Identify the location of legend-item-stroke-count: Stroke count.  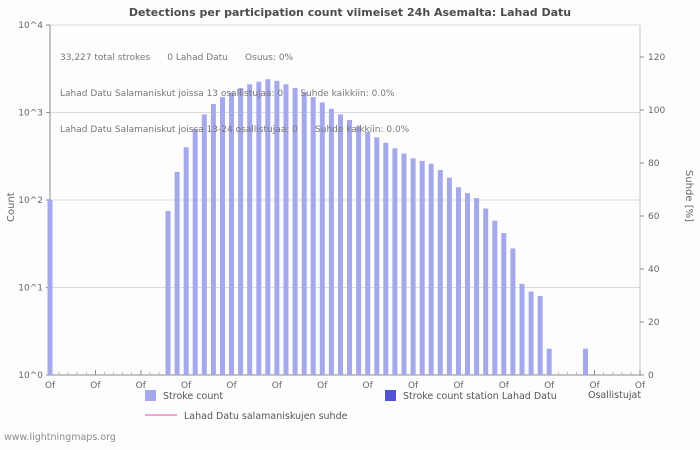
(184, 396).